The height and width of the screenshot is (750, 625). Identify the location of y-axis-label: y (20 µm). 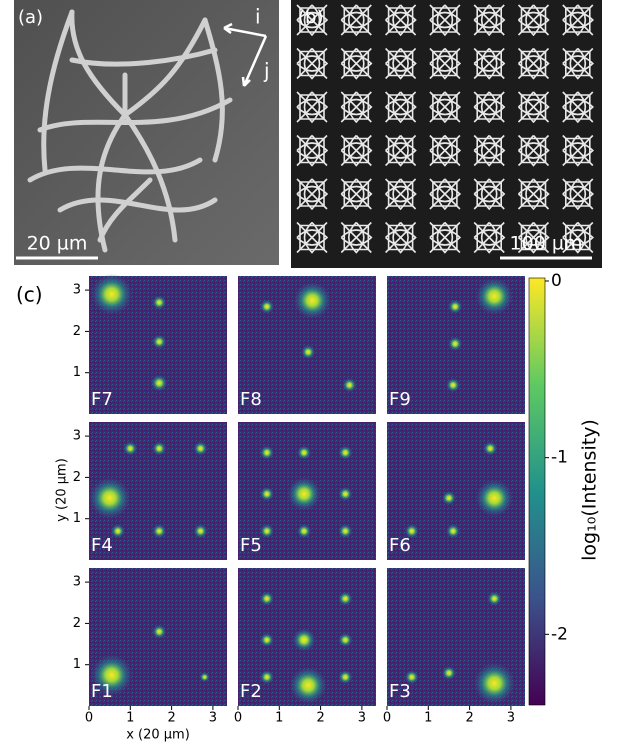
(62, 490).